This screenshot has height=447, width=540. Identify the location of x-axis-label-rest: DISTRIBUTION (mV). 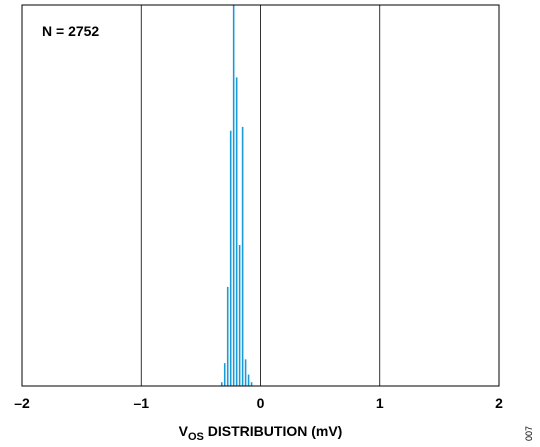
(273, 431).